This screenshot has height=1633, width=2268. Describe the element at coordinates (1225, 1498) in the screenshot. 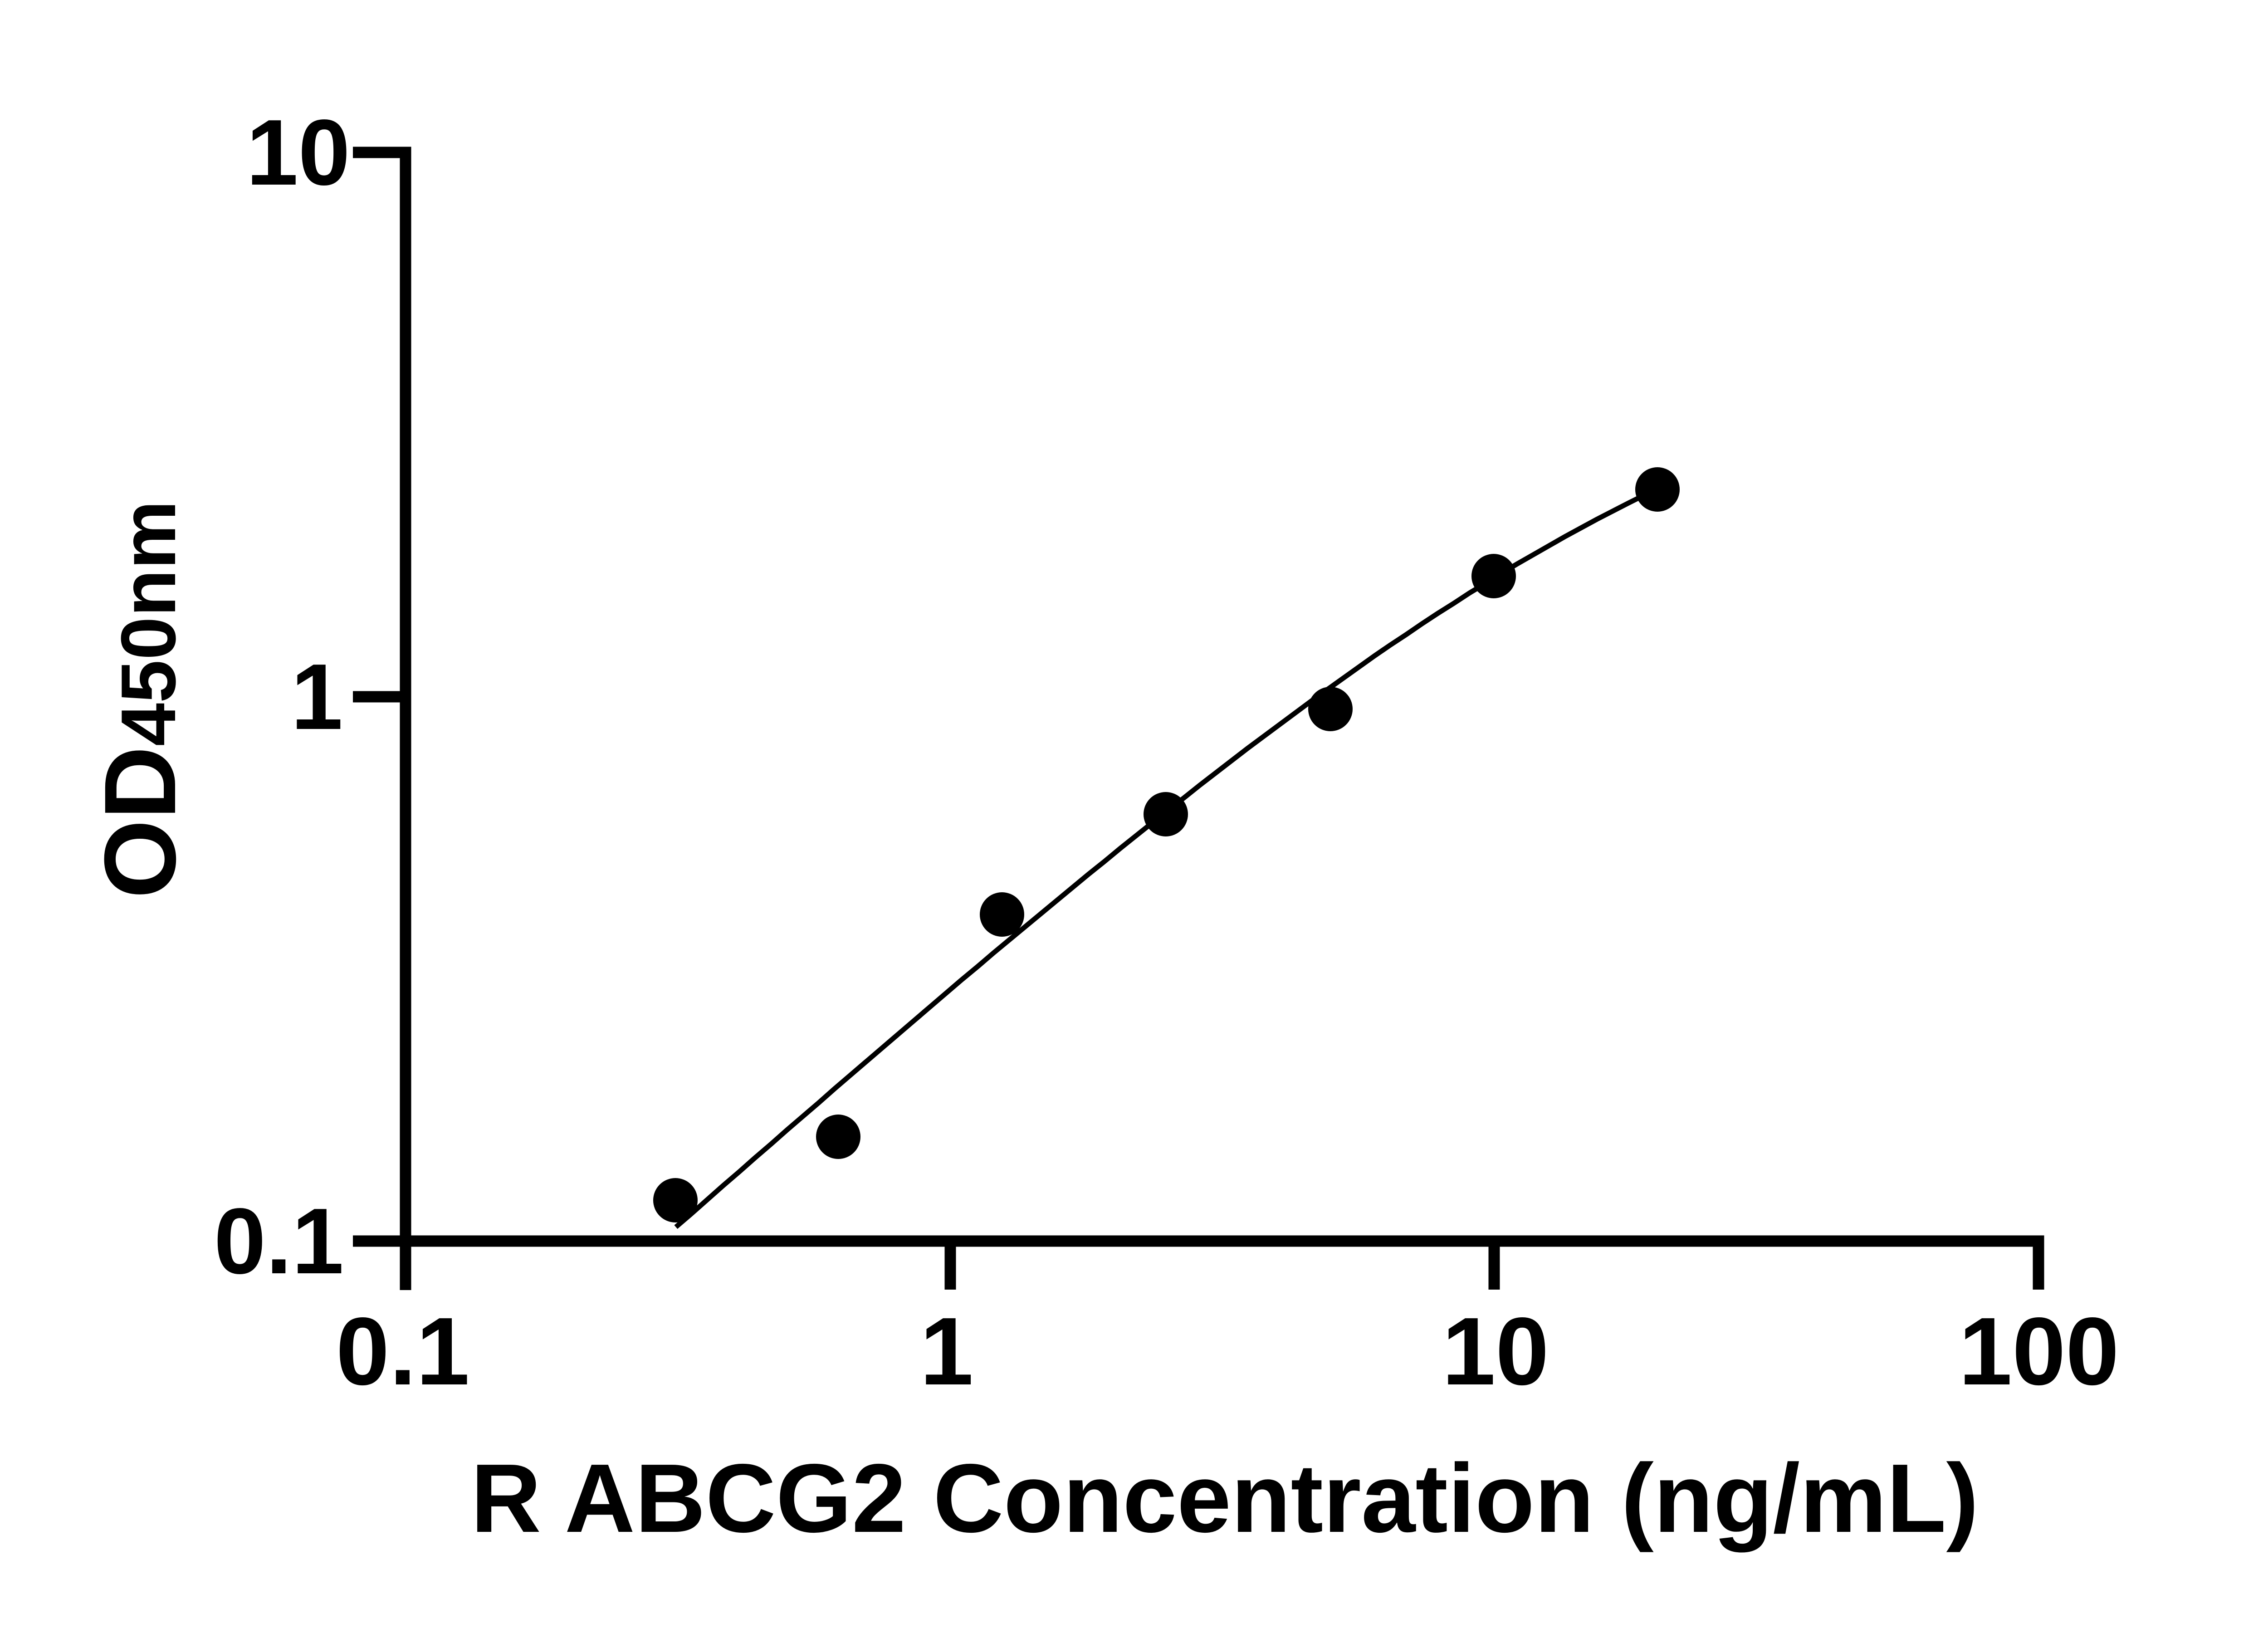

I see `svg-text: R ABCG2 Concentration (ng/mL)` at that location.